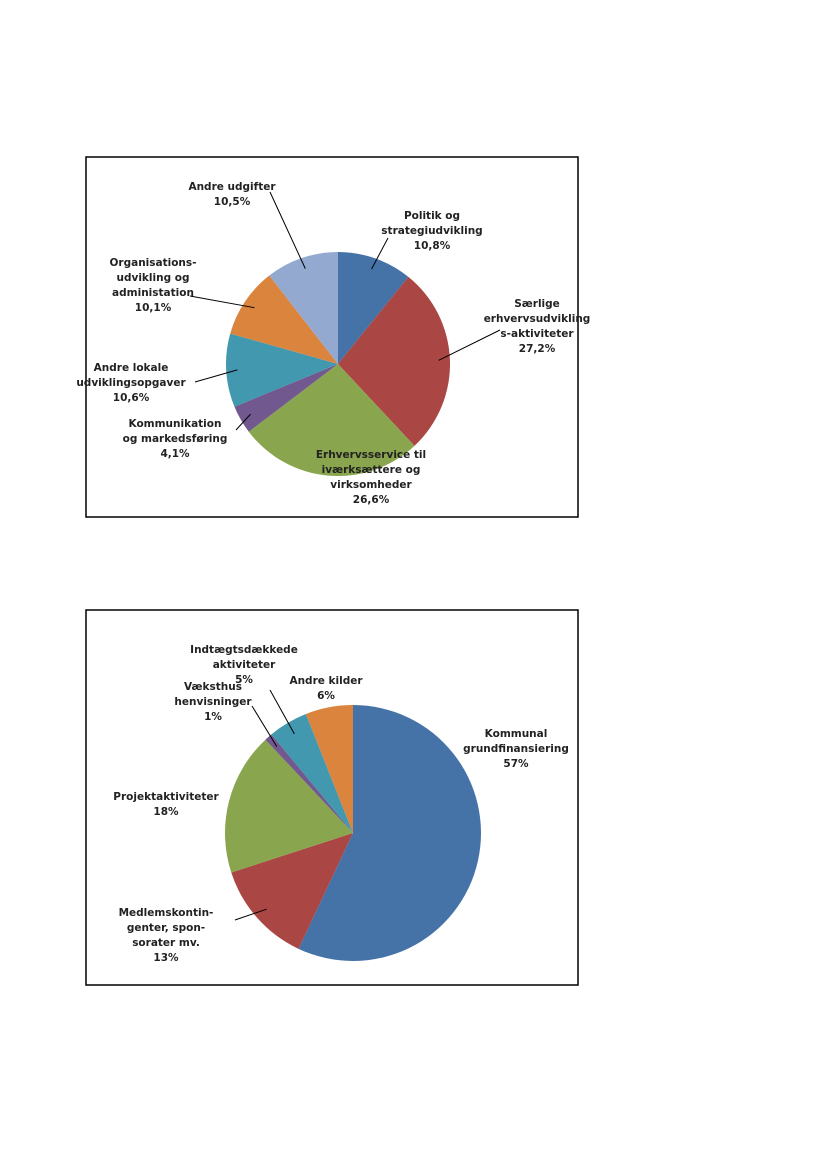  Describe the element at coordinates (516, 734) in the screenshot. I see `slice-label: Kommunal` at that location.